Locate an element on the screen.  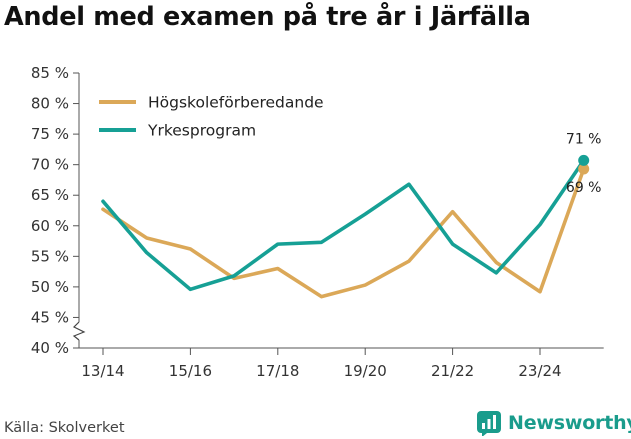
y-tick-label: 45 % is located at coordinates (50, 317).